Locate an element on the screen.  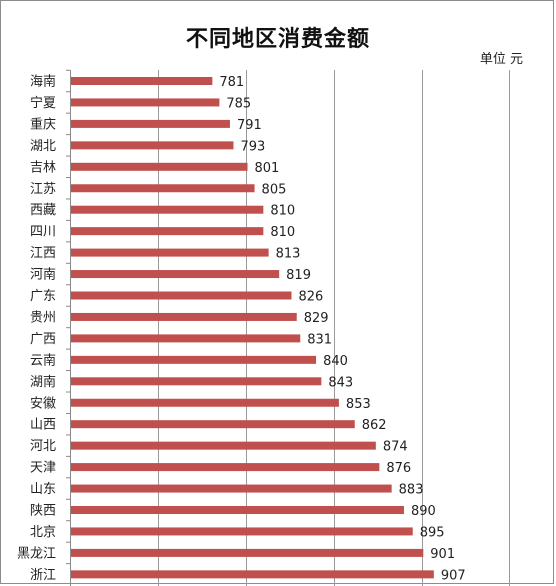
category-label: 江西 is located at coordinates (43, 253).